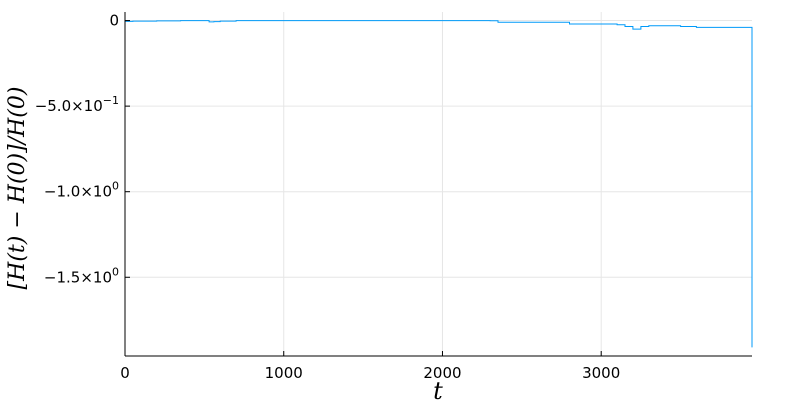  I want to click on x-tick-label: 2000, so click(442, 373).